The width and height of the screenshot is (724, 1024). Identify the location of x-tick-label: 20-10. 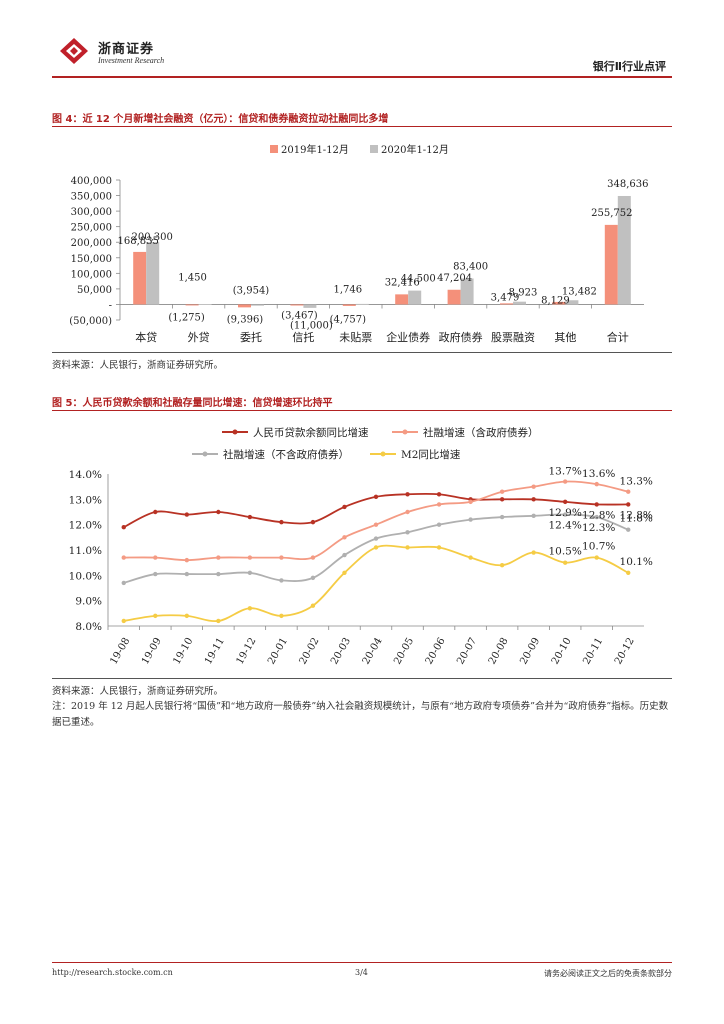
(562, 651).